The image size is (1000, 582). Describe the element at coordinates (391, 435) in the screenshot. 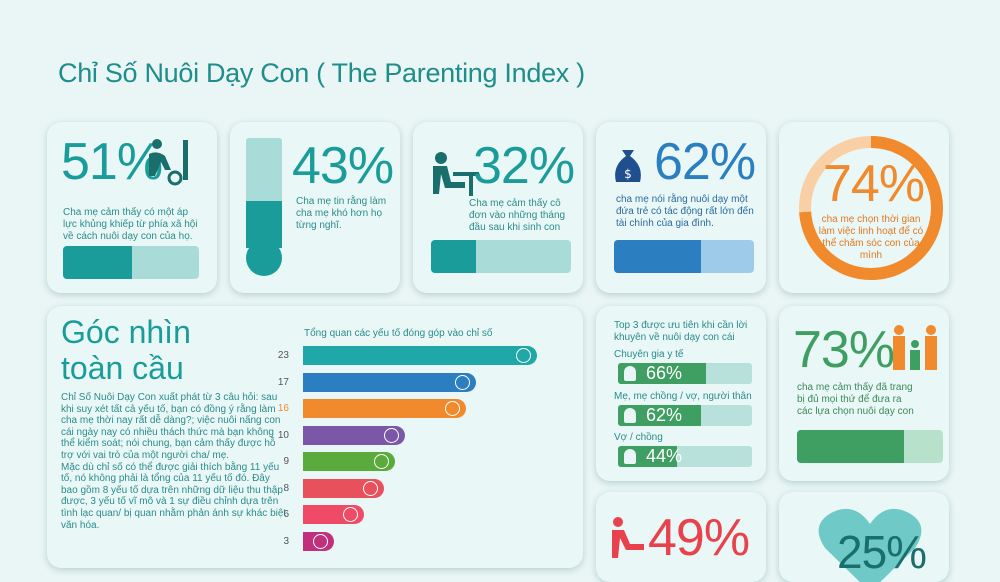

I see `child-icon` at that location.